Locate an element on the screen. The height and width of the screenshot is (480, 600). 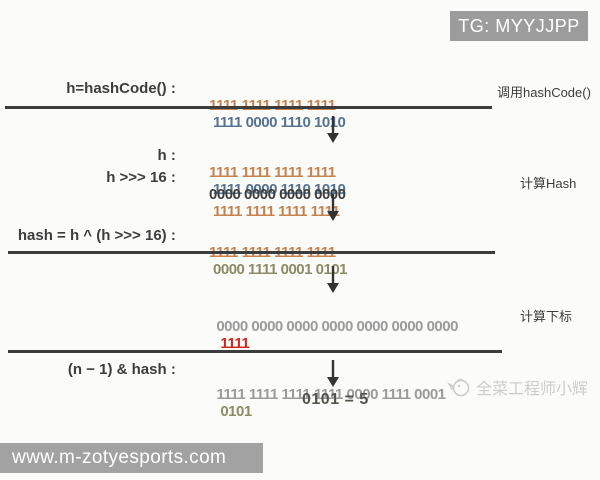
hashcode-bits: 1111 1111 1111 1111 1111 0000 1110 1010 is located at coordinates (266, 114).